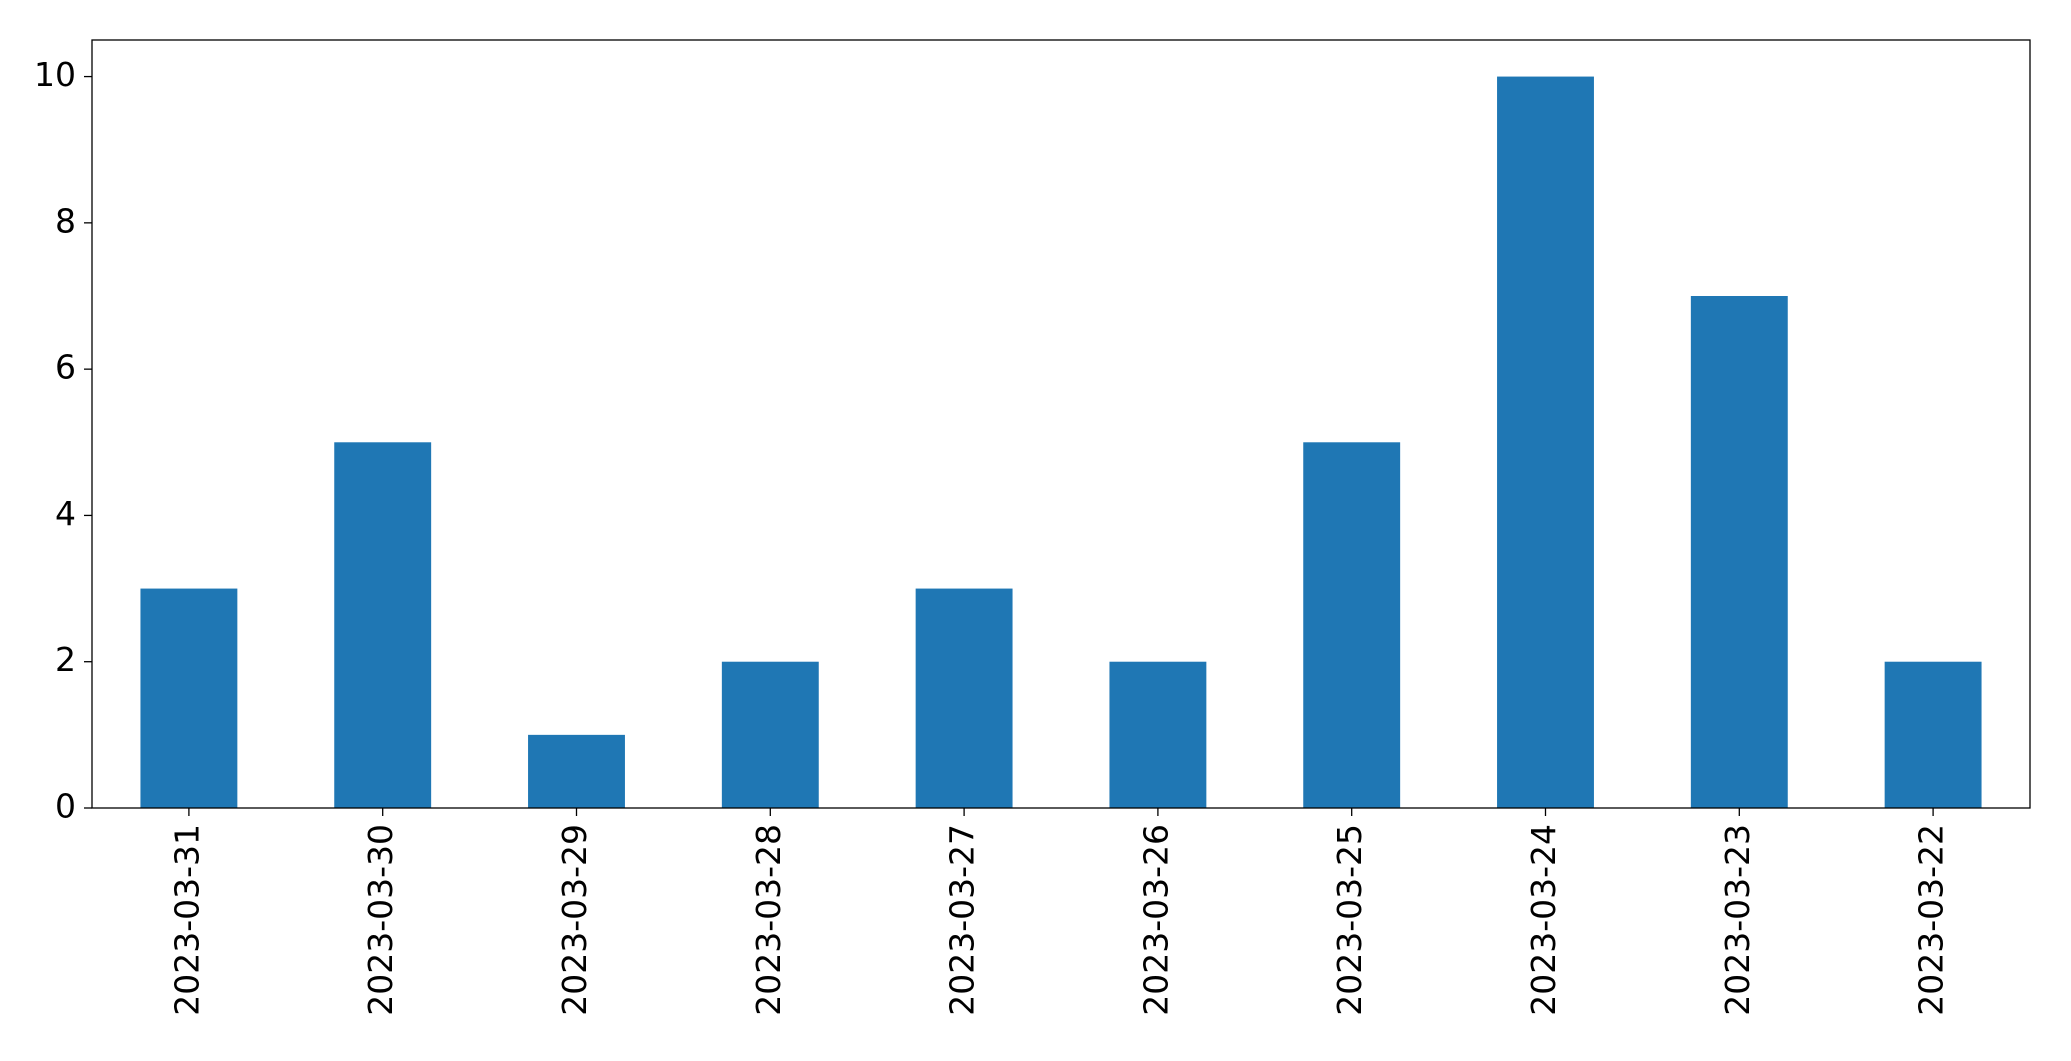  I want to click on y-tick-label: 2, so click(65, 659).